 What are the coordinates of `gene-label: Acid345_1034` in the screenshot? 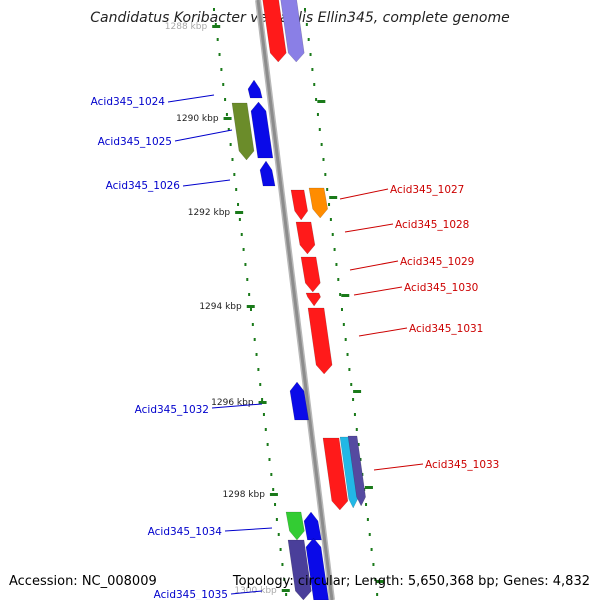 It's located at (185, 532).